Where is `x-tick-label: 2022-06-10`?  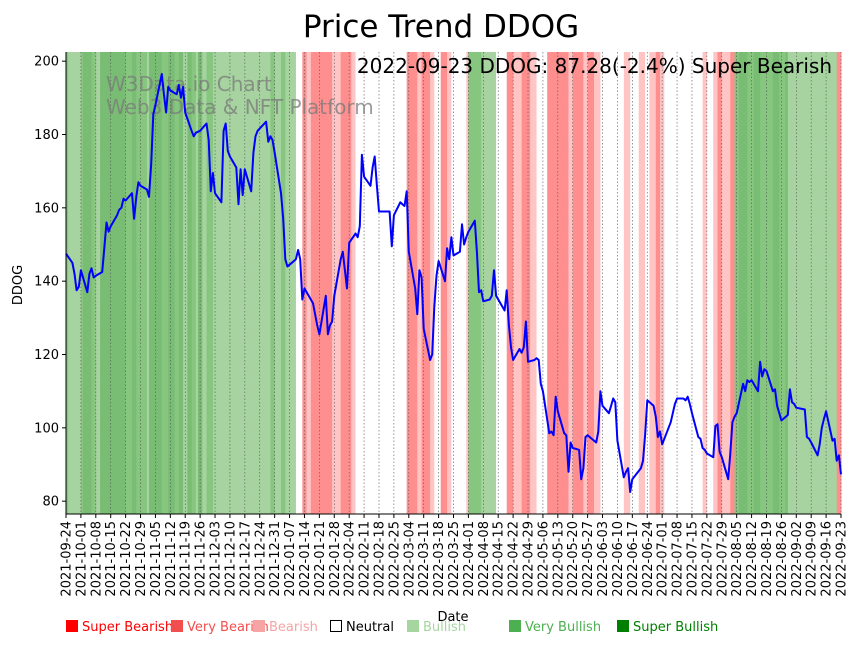
x-tick-label: 2022-06-10 is located at coordinates (618, 559).